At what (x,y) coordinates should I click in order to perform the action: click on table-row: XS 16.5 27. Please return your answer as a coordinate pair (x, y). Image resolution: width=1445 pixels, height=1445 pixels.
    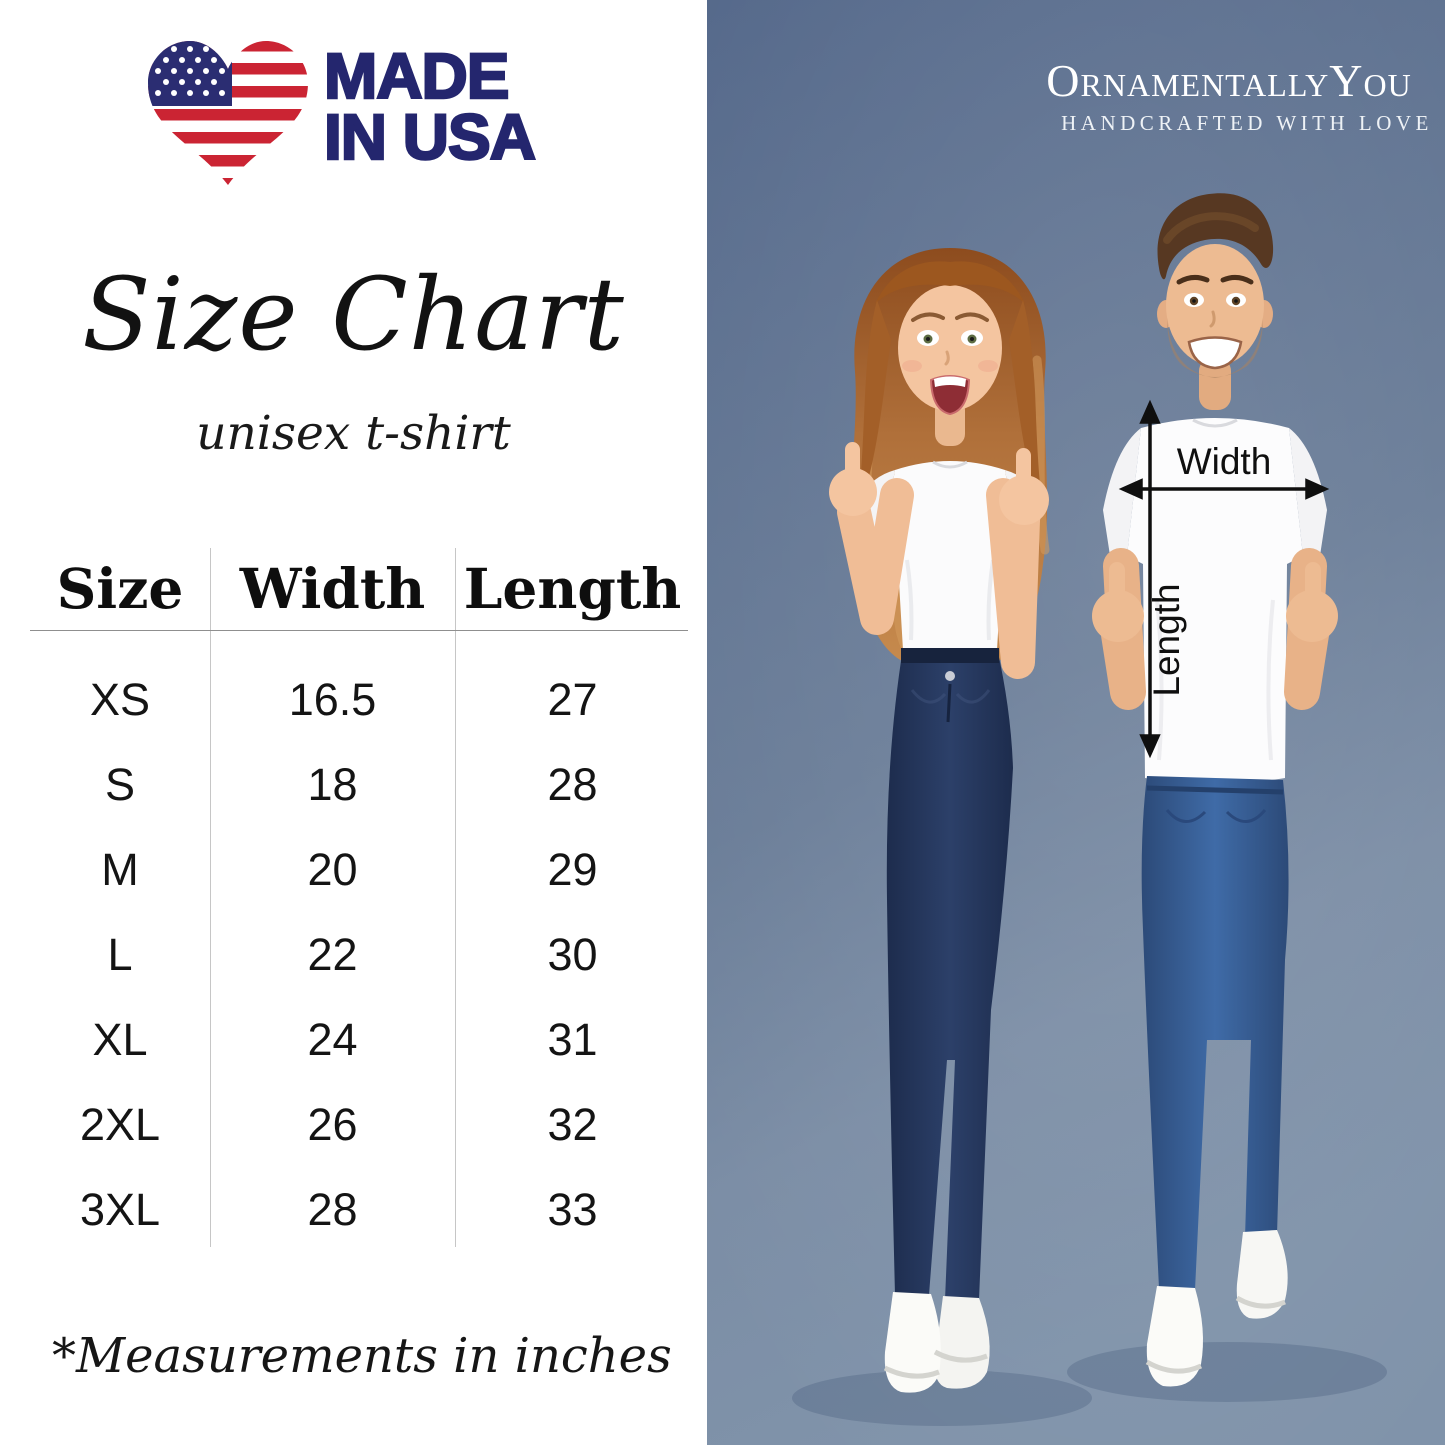
    Looking at the image, I should click on (360, 699).